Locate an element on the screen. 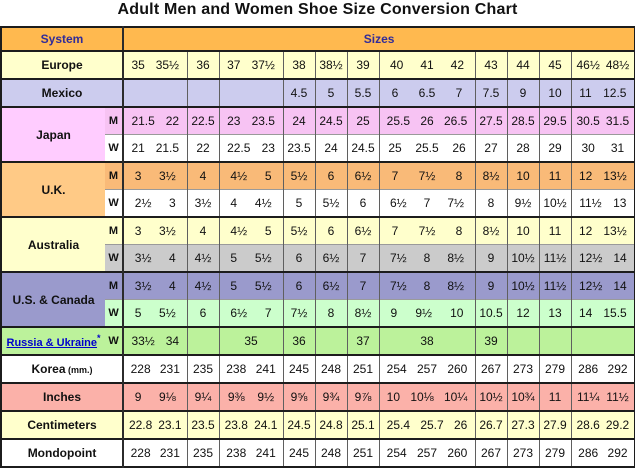 The height and width of the screenshot is (468, 635). size-value: 22.5 is located at coordinates (203, 121).